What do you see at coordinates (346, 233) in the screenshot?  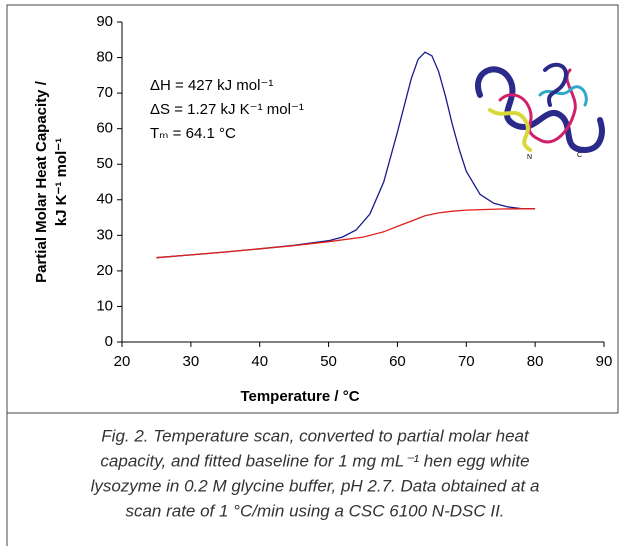 I see `series-line` at bounding box center [346, 233].